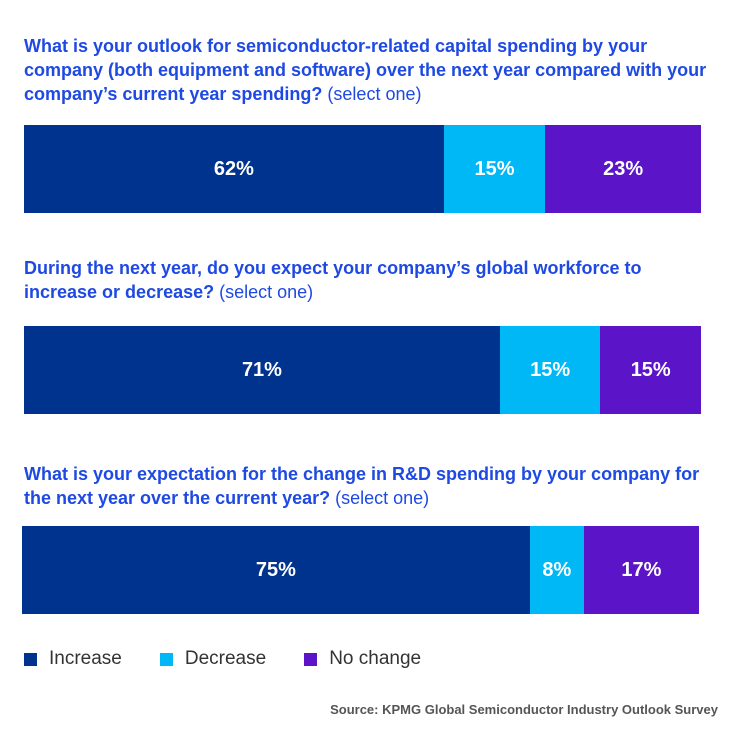 This screenshot has width=742, height=737. What do you see at coordinates (311, 659) in the screenshot?
I see `legend-swatch-no-change` at bounding box center [311, 659].